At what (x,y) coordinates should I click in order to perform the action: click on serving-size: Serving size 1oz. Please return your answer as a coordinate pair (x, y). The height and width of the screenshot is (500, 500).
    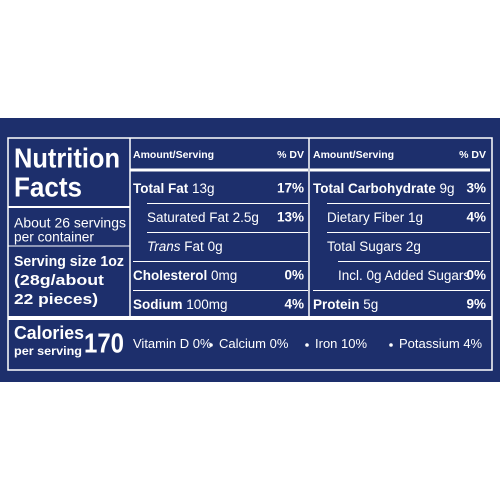
    Looking at the image, I should click on (69, 261).